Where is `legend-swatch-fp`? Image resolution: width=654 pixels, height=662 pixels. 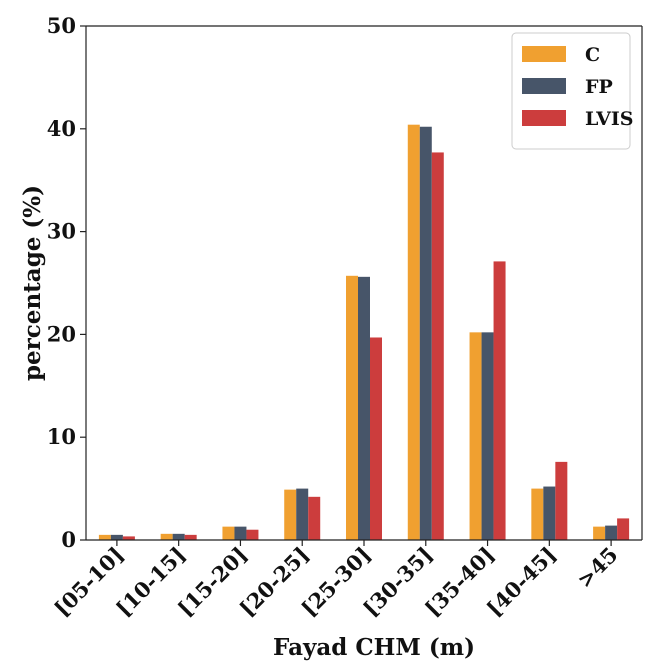 legend-swatch-fp is located at coordinates (544, 86).